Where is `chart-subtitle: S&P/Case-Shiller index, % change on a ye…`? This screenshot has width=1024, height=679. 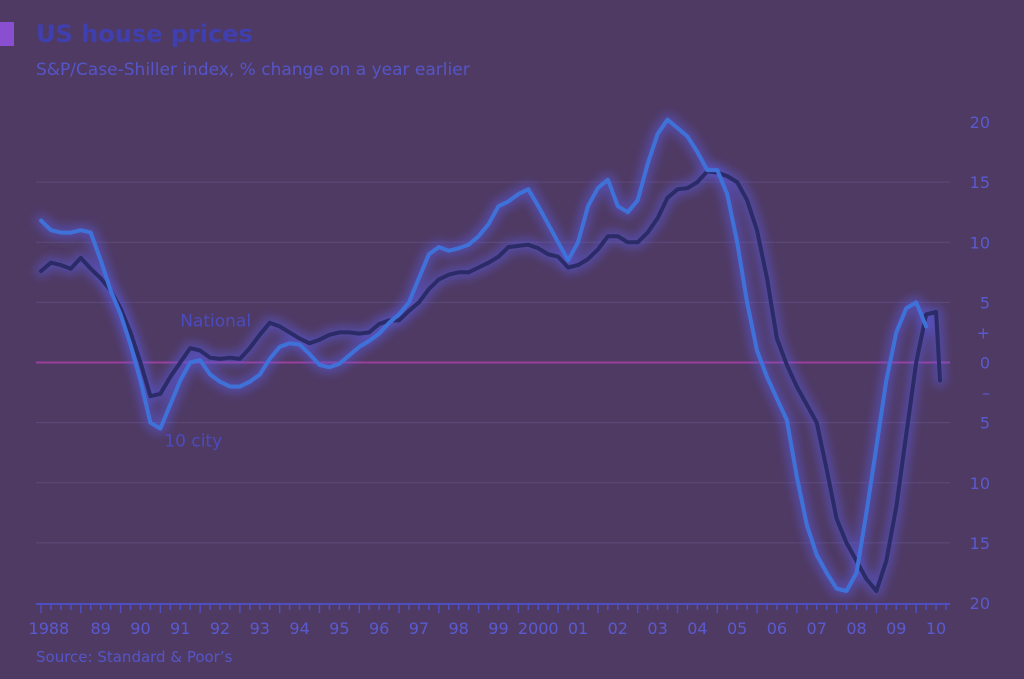
chart-subtitle: S&P/Case-Shiller index, % change on a ye… is located at coordinates (253, 70).